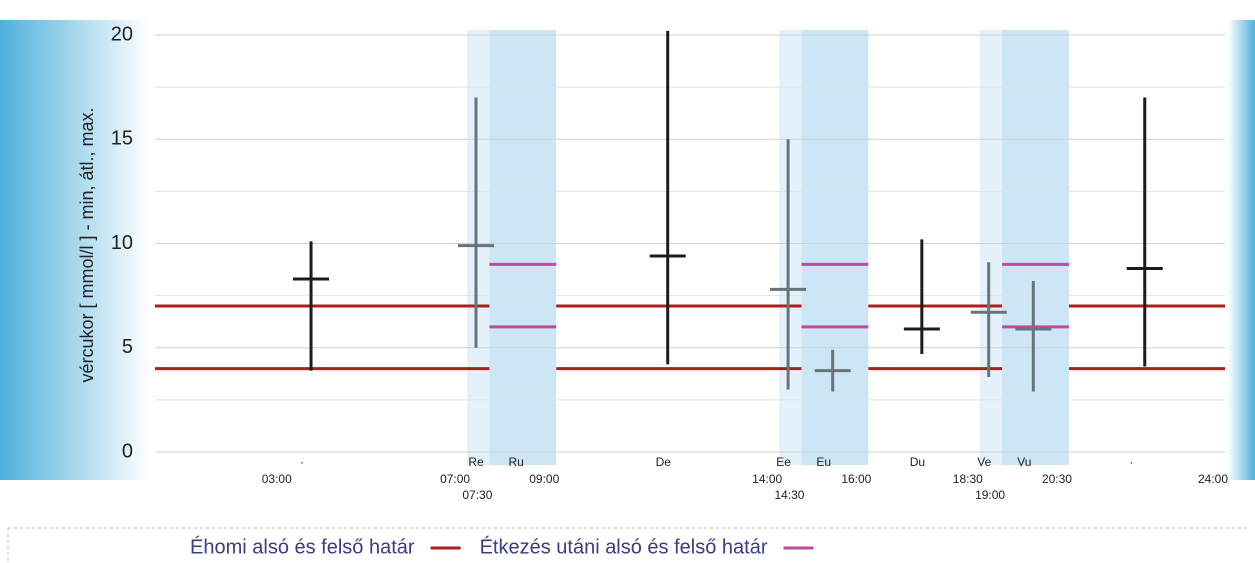  Describe the element at coordinates (544, 479) in the screenshot. I see `x-tick-label: 09:00` at that location.